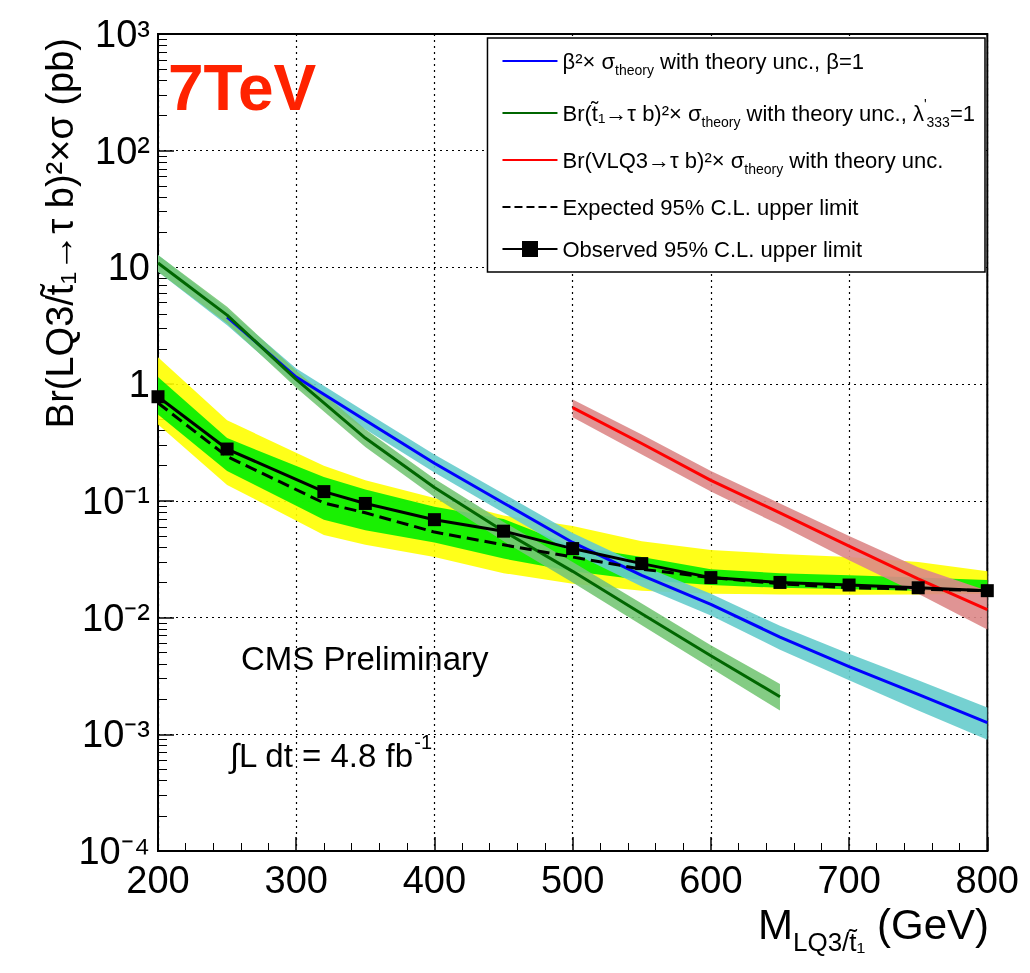 Image resolution: width=1030 pixels, height=973 pixels. What do you see at coordinates (60, 233) in the screenshot?
I see `y-axis-title: Br(LQ3/t̃₁→τ b)²×σ (pb)` at bounding box center [60, 233].